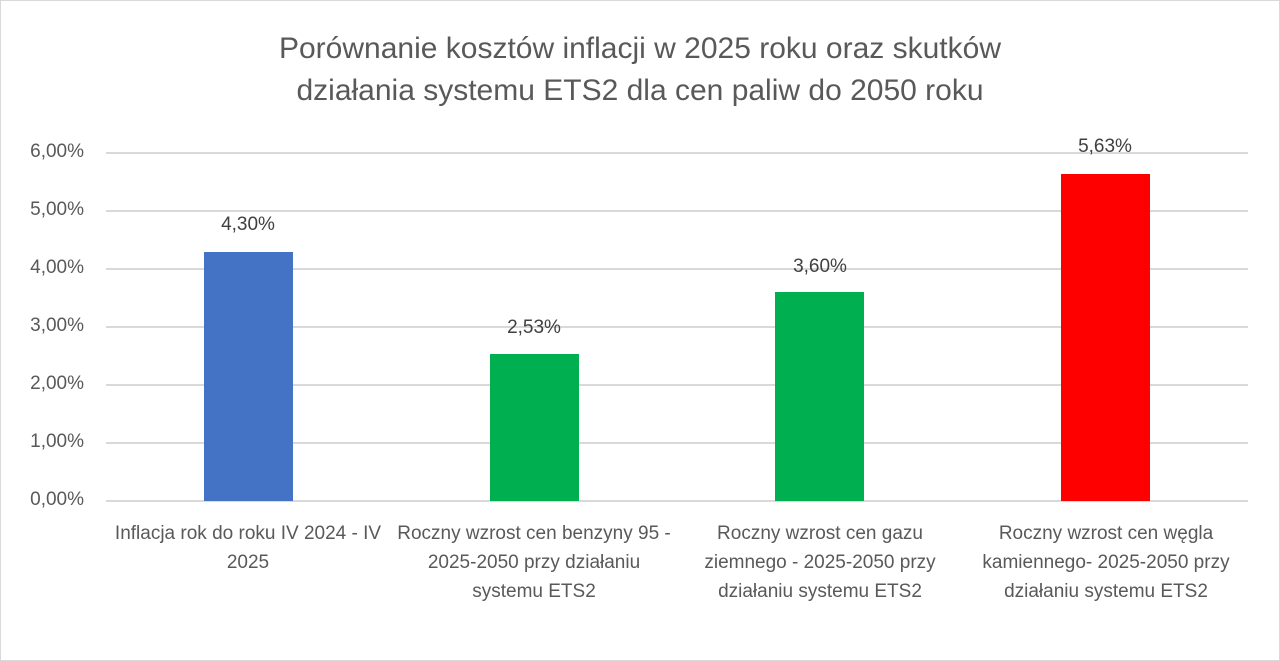 This screenshot has width=1280, height=661. What do you see at coordinates (677, 501) in the screenshot?
I see `x-axis-line` at bounding box center [677, 501].